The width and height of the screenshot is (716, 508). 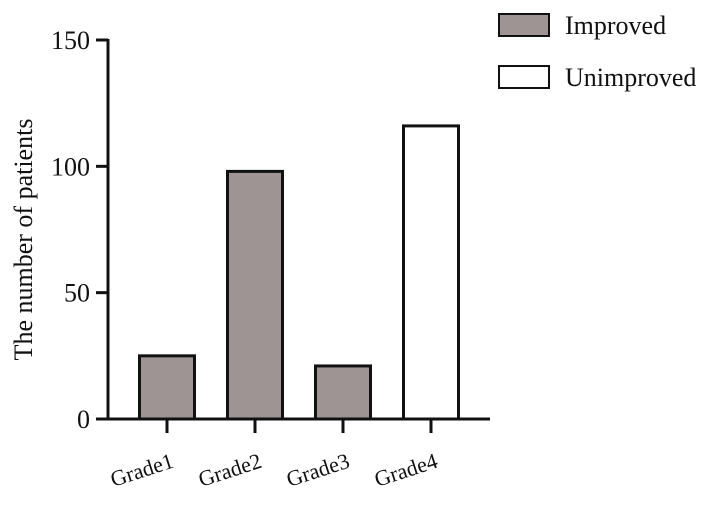 I want to click on x-tick-label: Grade3, so click(x=317, y=470).